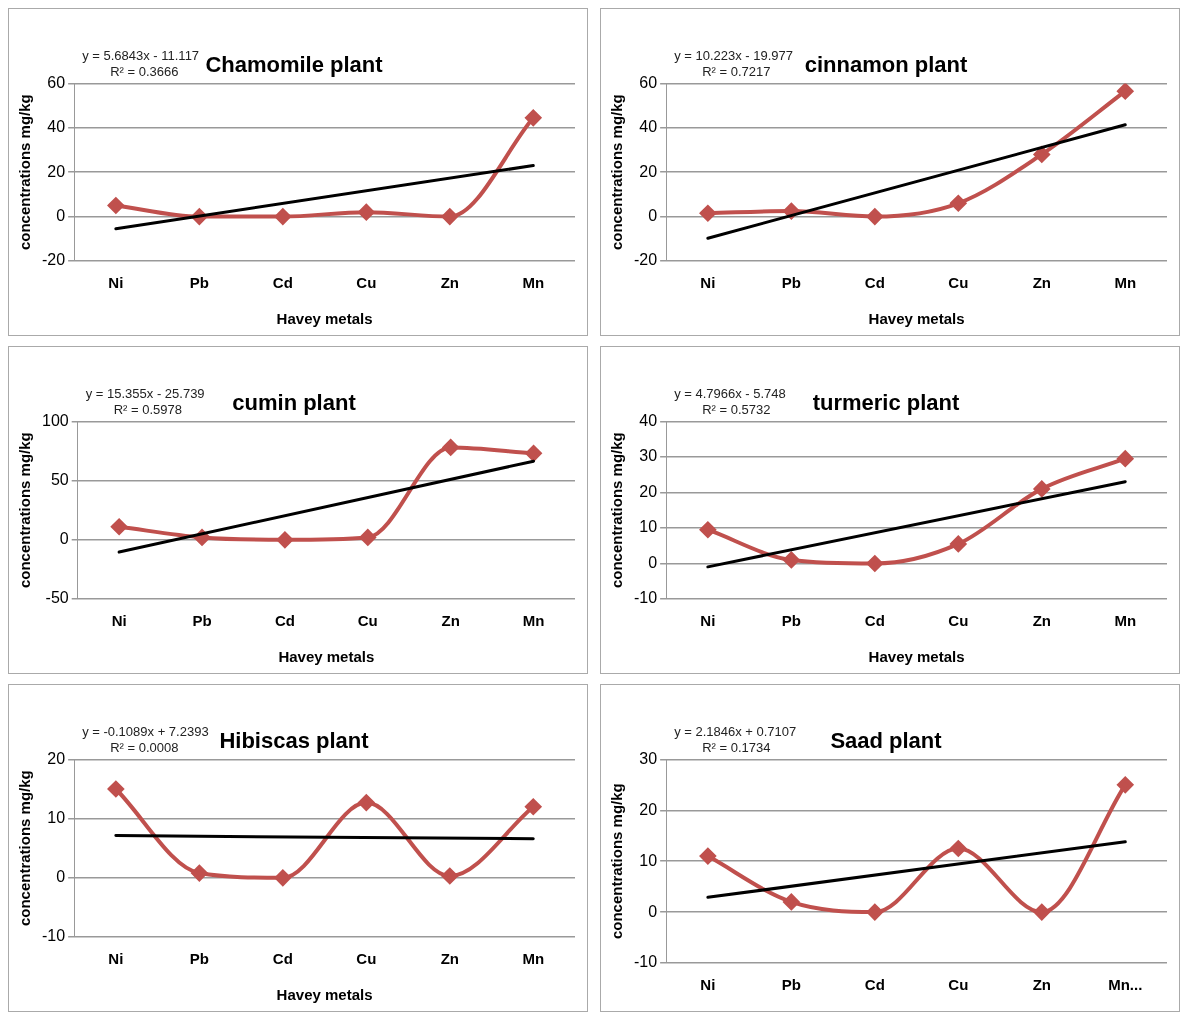 This screenshot has width=1196, height=1026. What do you see at coordinates (294, 65) in the screenshot?
I see `chart-title: Chamomile plant` at bounding box center [294, 65].